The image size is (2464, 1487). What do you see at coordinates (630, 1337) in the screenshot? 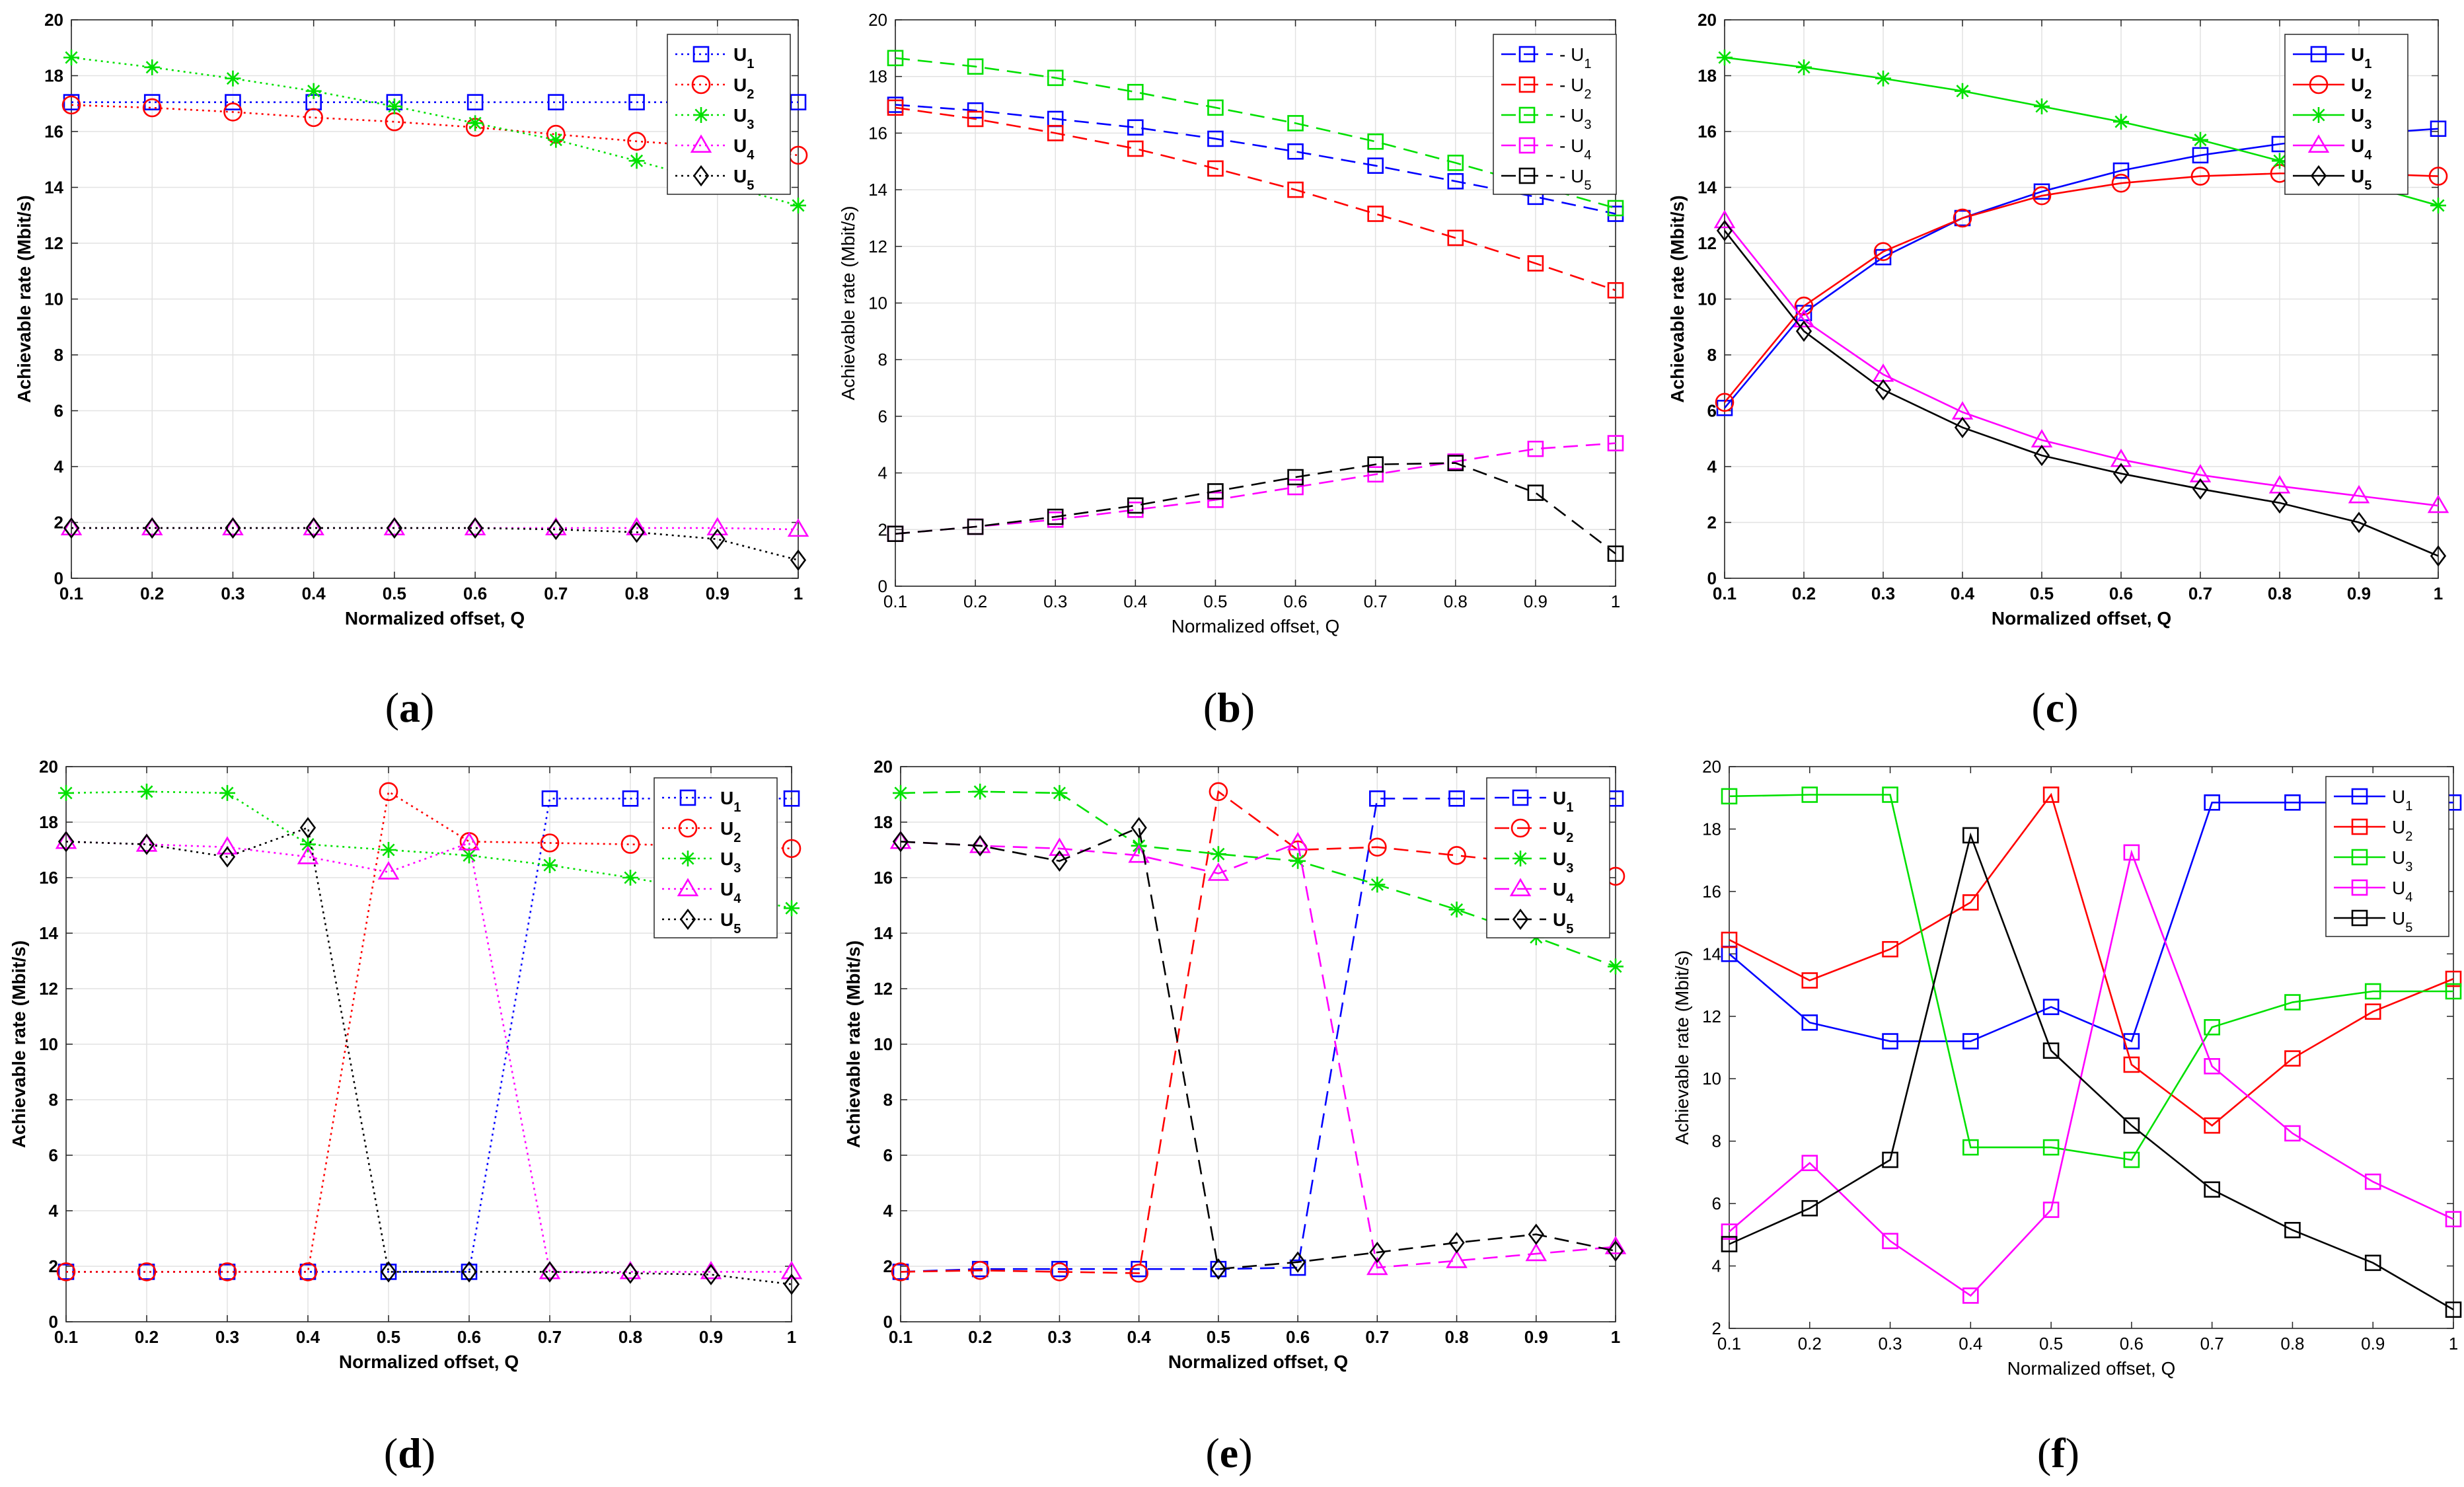
I see `x-tick-label: 0.8` at bounding box center [630, 1337].